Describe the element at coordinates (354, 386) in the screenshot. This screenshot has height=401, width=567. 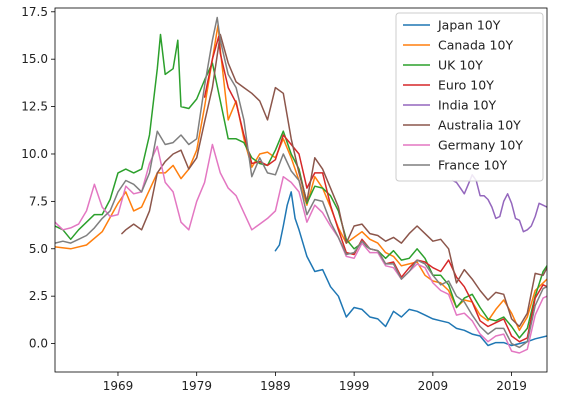
I see `x-tick-label: 1999` at that location.